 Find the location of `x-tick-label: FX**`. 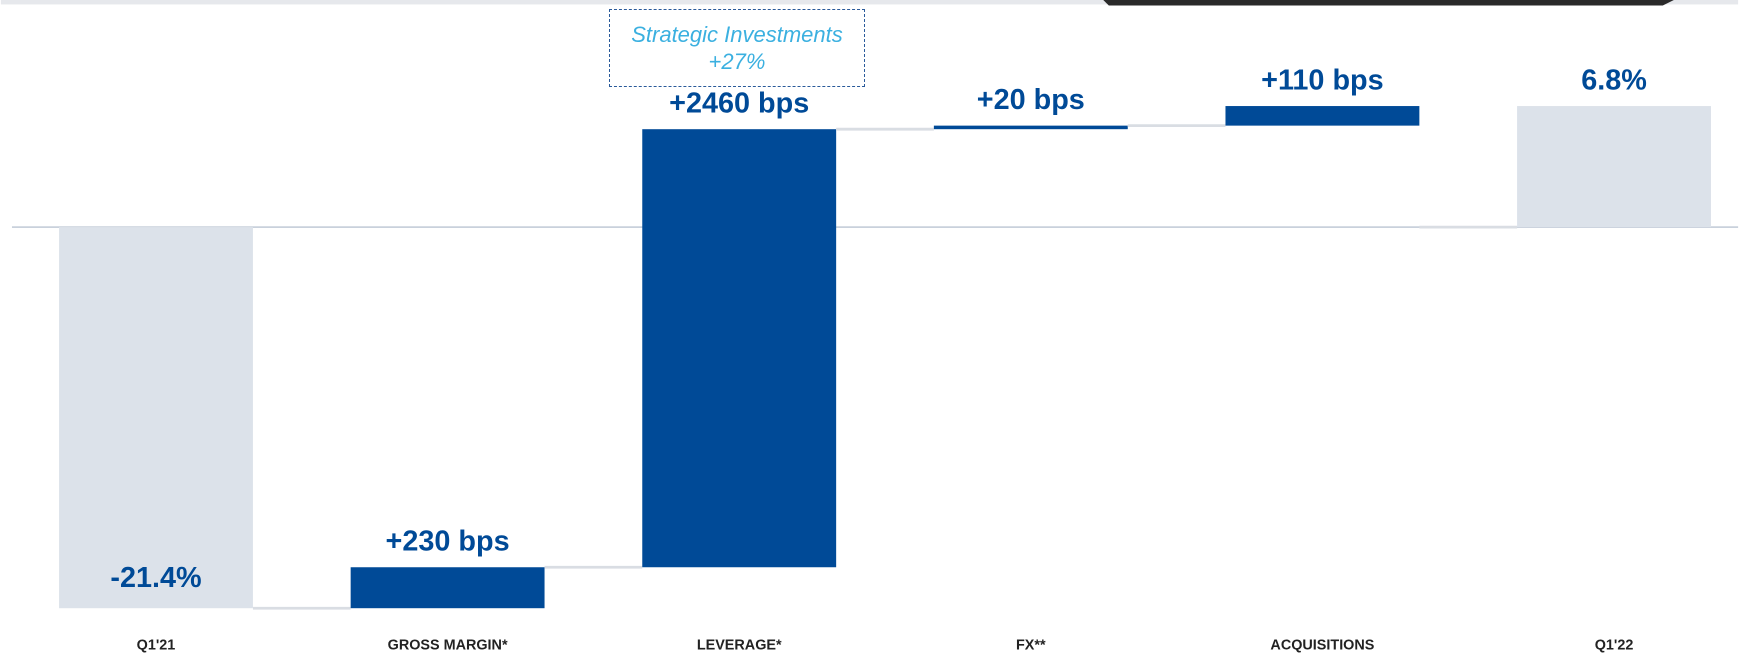

x-tick-label: FX** is located at coordinates (1031, 646).